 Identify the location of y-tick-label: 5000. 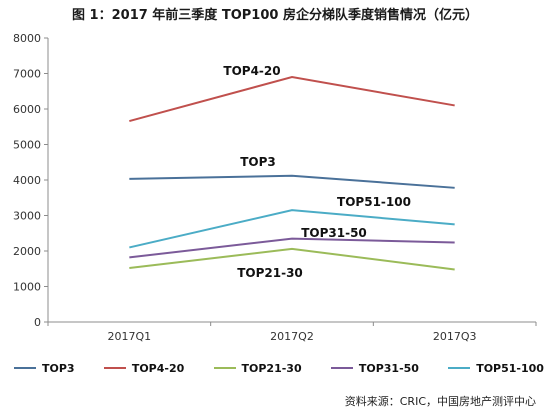
(27, 145).